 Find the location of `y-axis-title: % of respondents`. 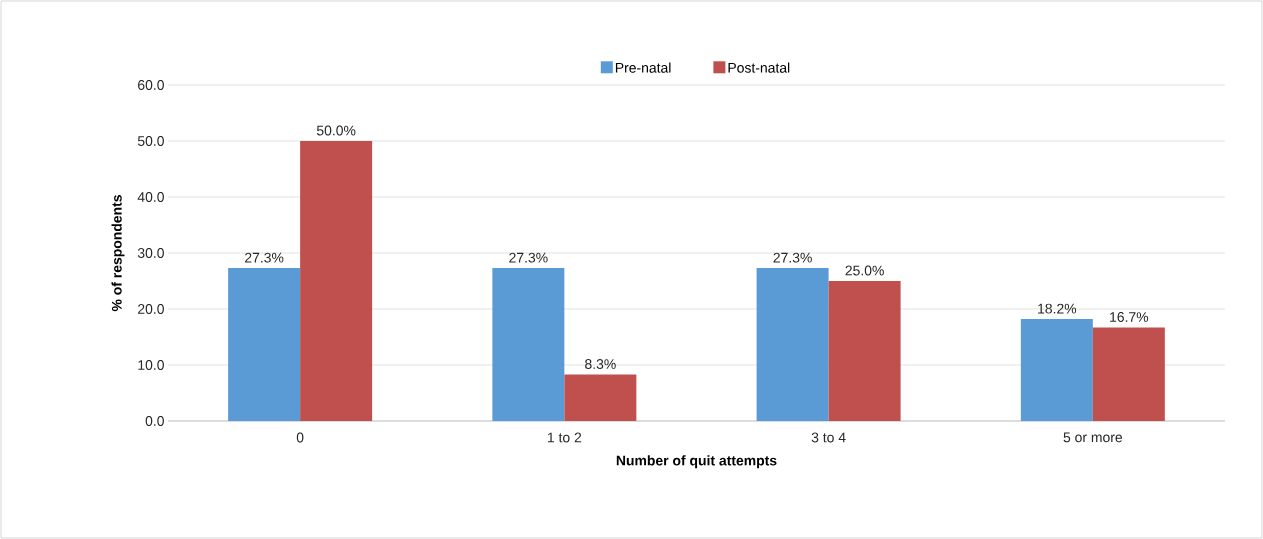

y-axis-title: % of respondents is located at coordinates (118, 253).